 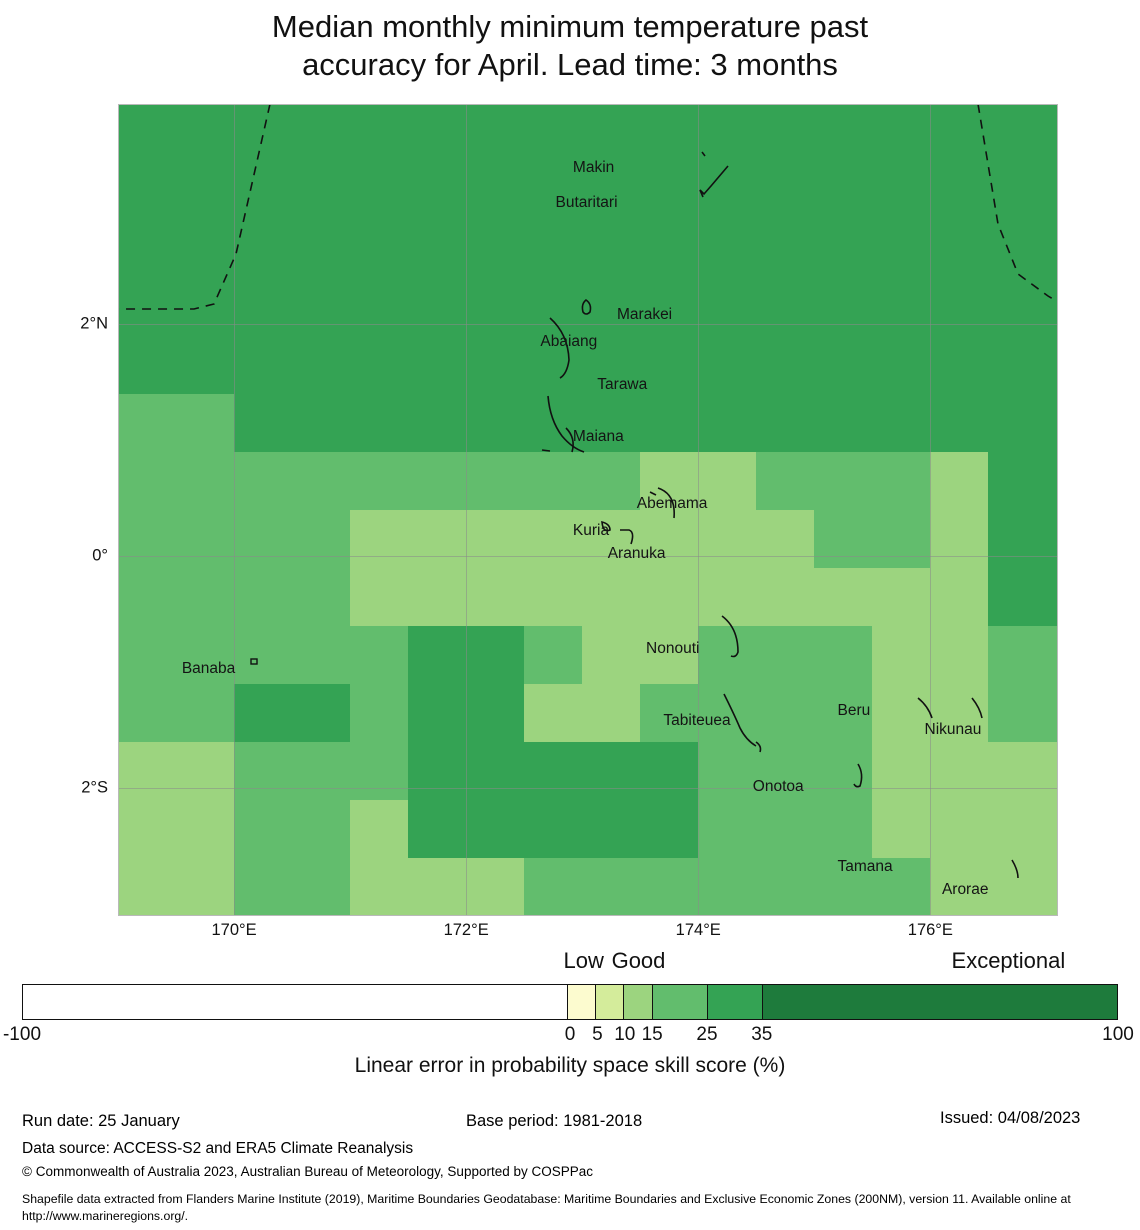 What do you see at coordinates (588, 325) in the screenshot?
I see `gridline-horizontal` at bounding box center [588, 325].